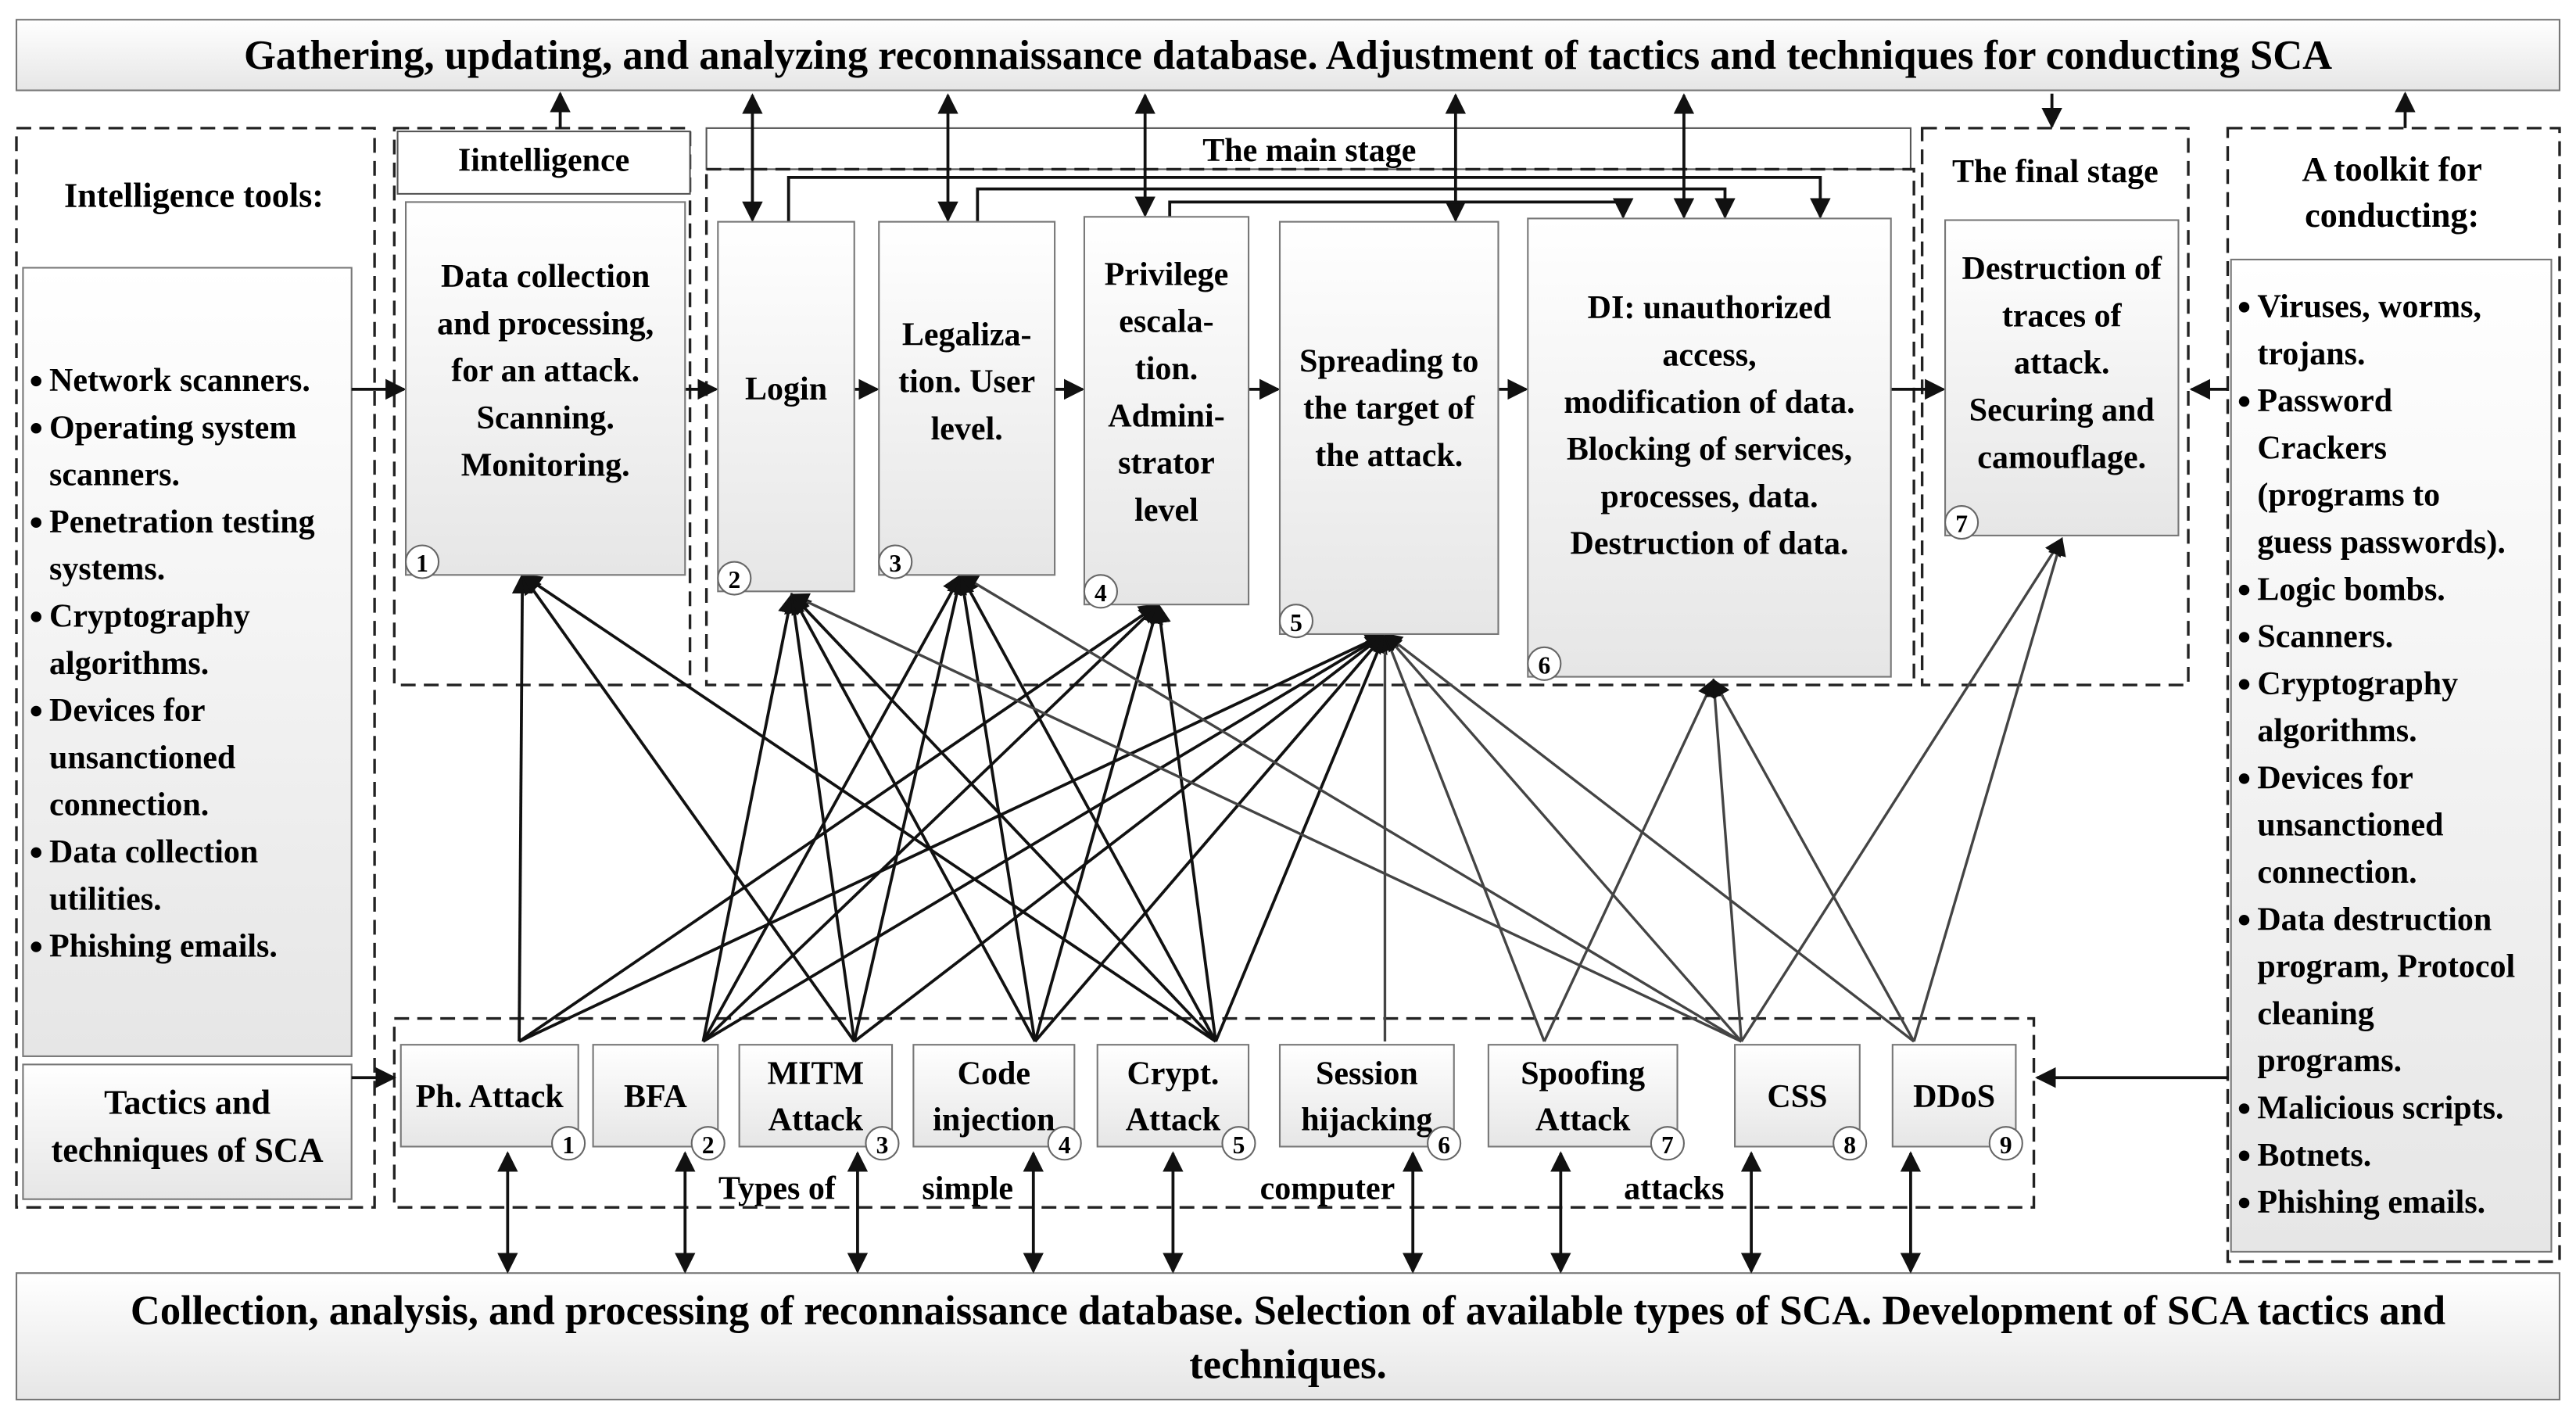 Image resolution: width=2576 pixels, height=1416 pixels. I want to click on stage-number-1: 1, so click(422, 563).